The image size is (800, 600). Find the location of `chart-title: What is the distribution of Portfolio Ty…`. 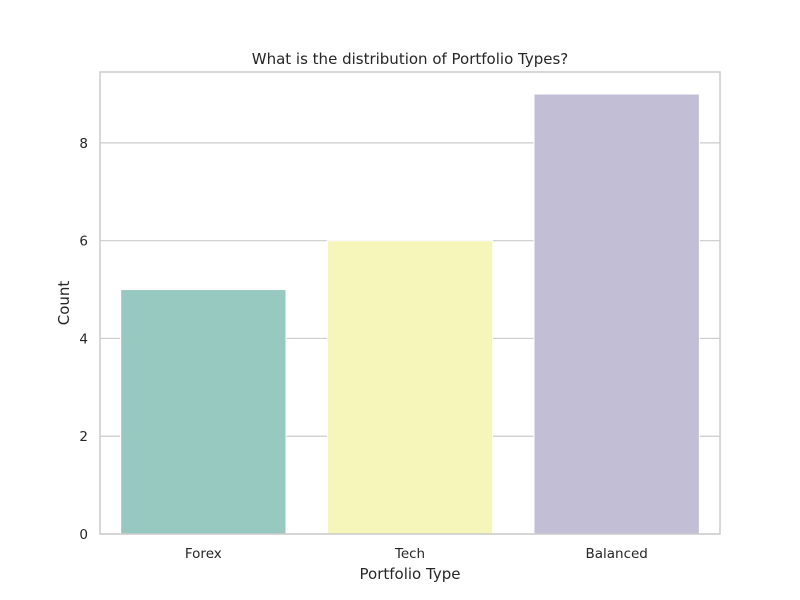

chart-title: What is the distribution of Portfolio Ty… is located at coordinates (410, 59).